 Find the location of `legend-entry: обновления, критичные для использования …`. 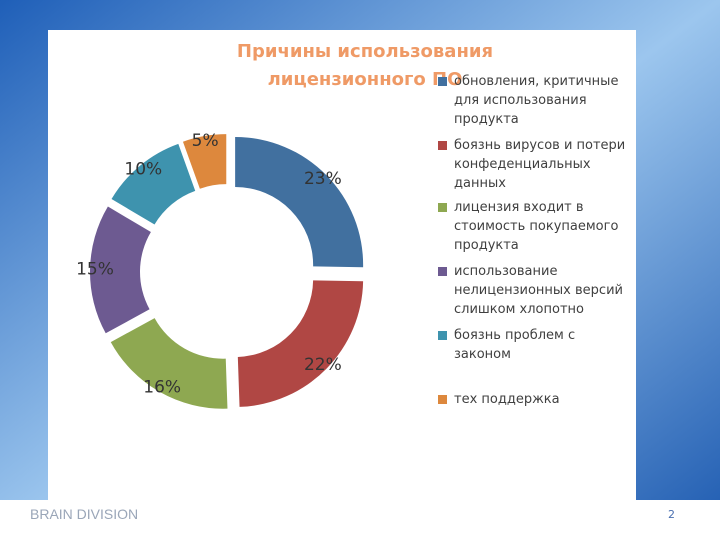

legend-entry: обновления, критичные для использования … is located at coordinates (533, 100).